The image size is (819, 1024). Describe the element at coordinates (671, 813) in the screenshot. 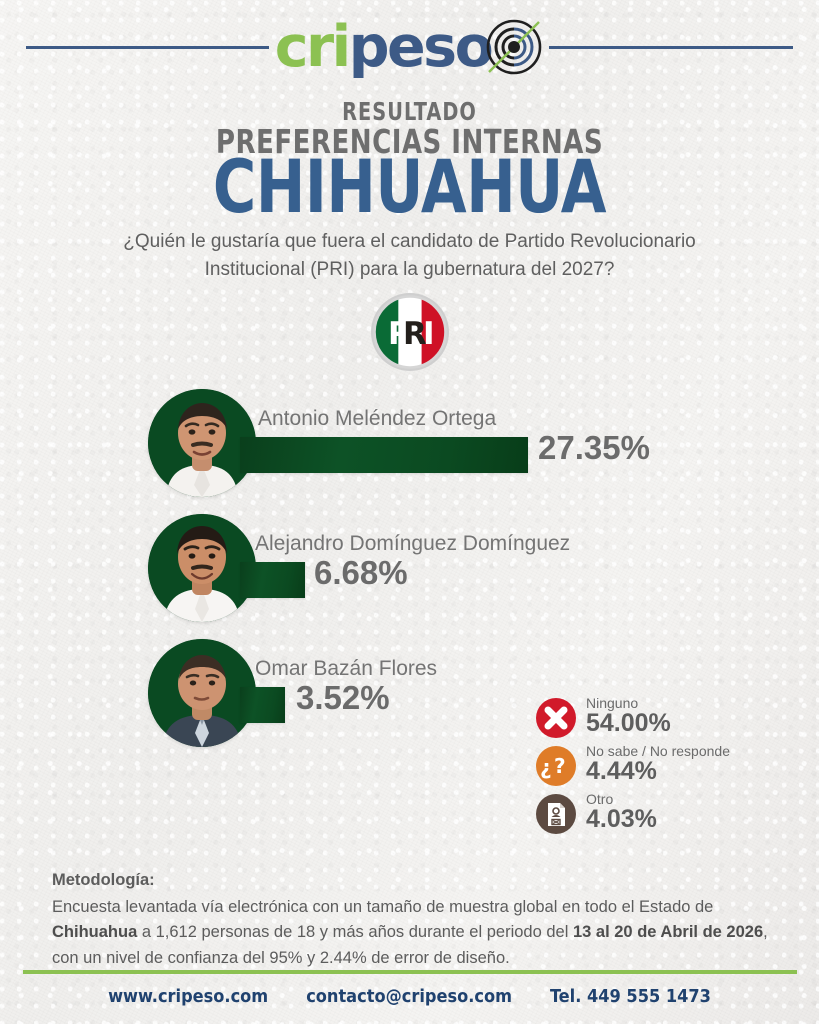

I see `stat-item-otro: Otro 4.03%` at that location.